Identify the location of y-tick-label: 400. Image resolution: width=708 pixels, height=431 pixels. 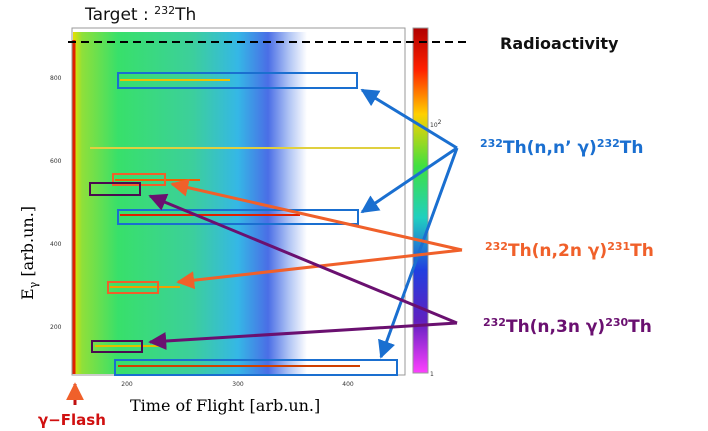
(56, 244).